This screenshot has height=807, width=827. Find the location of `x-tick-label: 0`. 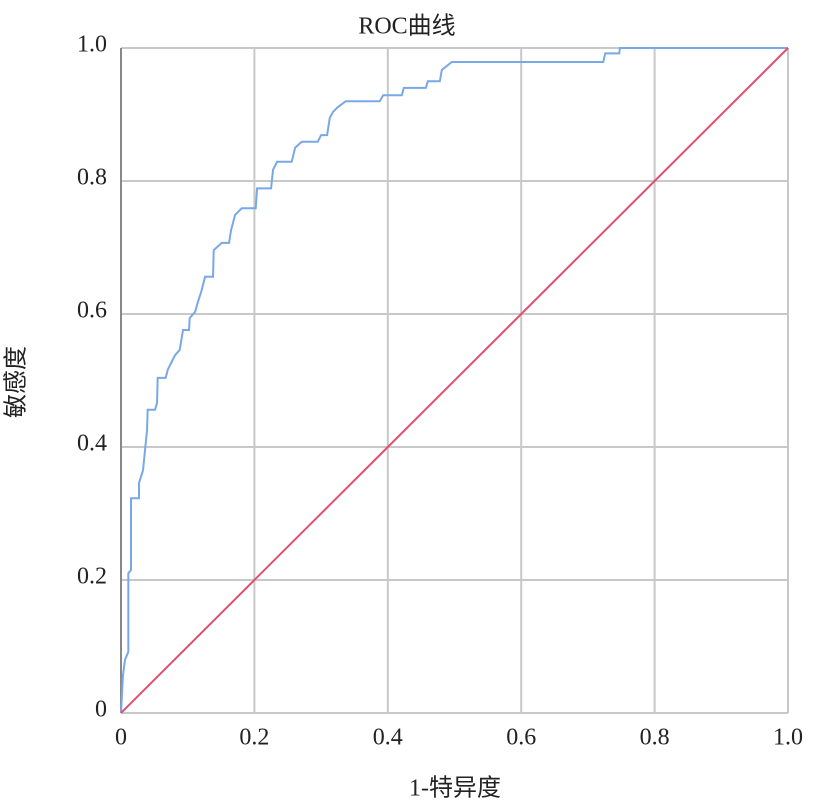

x-tick-label: 0 is located at coordinates (121, 738).